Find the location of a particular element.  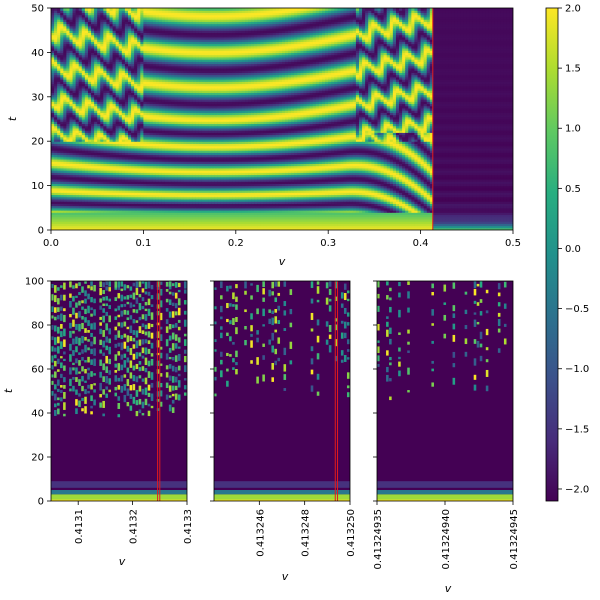

x-tick-label: 0.0 is located at coordinates (51, 243).